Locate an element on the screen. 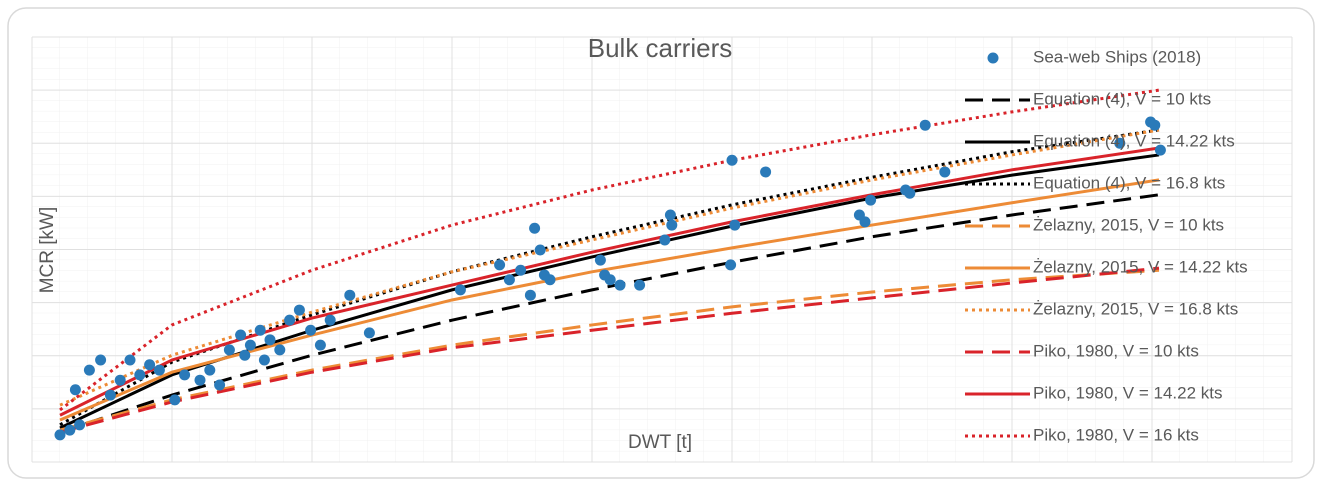 This screenshot has width=1322, height=486. legend-label: Piko, 1980, V = 10 kts is located at coordinates (1116, 350).